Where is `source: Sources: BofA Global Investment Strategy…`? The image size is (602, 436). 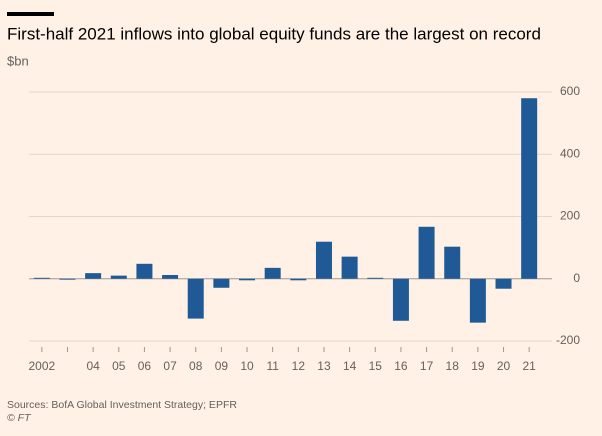
source: Sources: BofA Global Investment Strategy… is located at coordinates (122, 405).